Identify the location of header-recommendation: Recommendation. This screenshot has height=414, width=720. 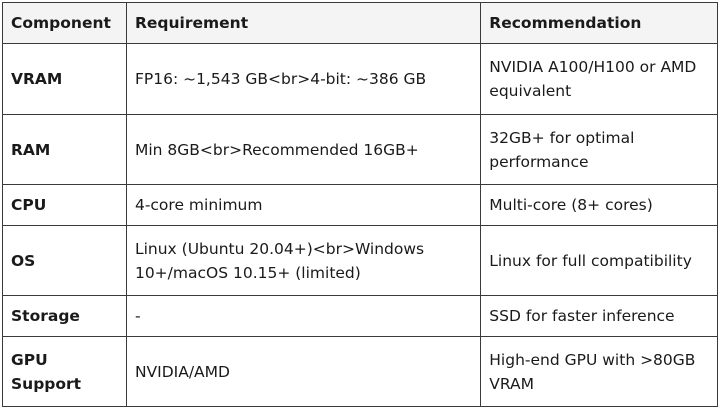
(599, 23).